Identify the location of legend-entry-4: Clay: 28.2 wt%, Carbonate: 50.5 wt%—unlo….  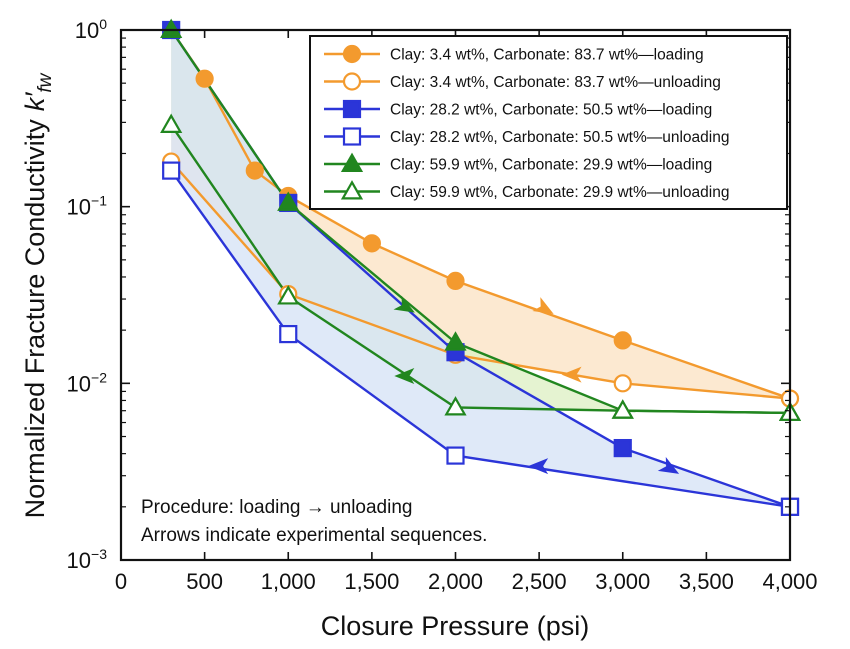
(559, 137).